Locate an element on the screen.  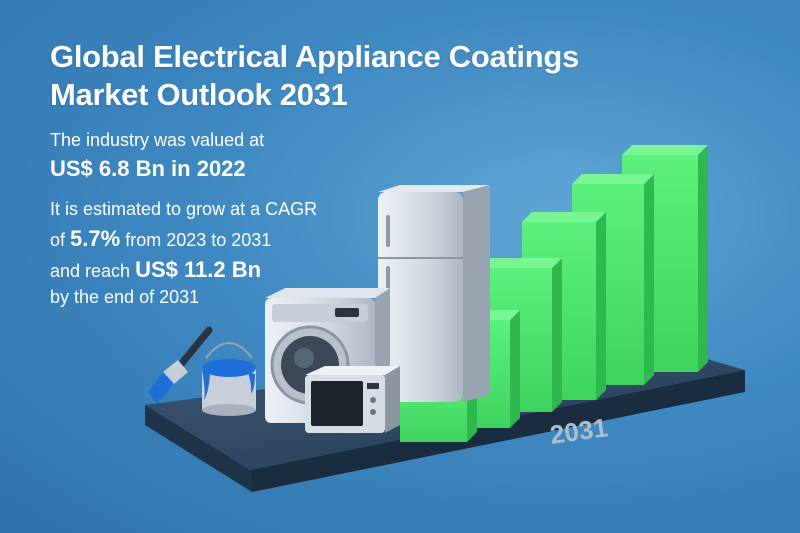
paint-can-icon is located at coordinates (229, 379).